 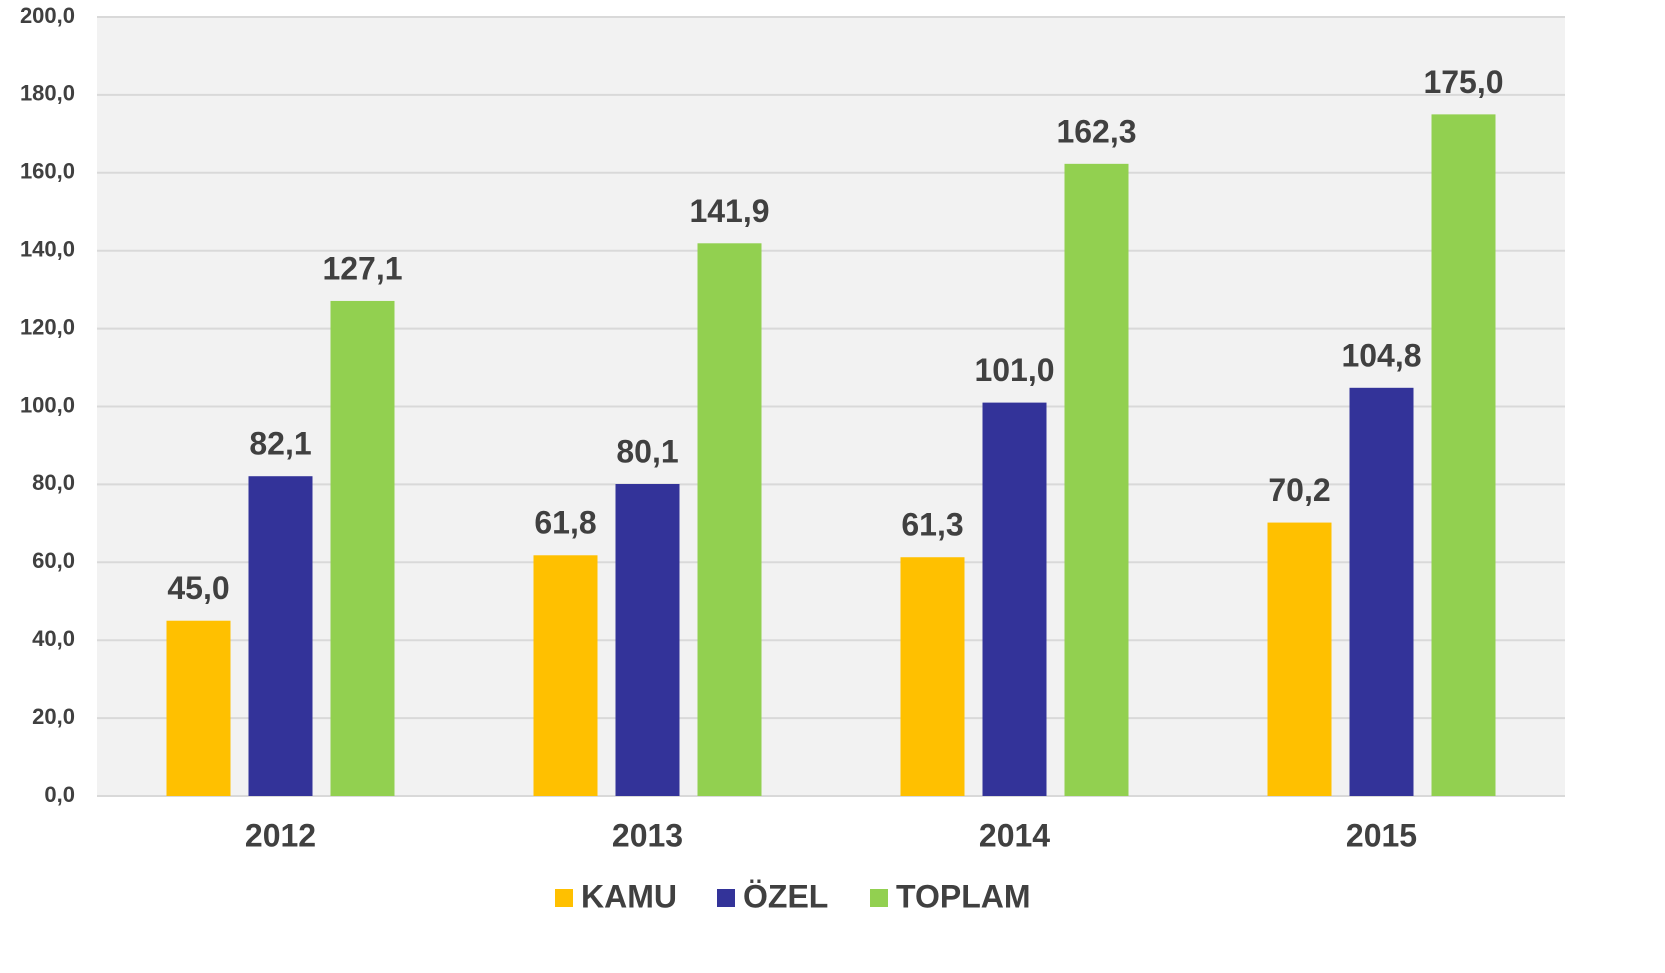 I want to click on y-tick-label: 0,0, so click(x=59, y=794).